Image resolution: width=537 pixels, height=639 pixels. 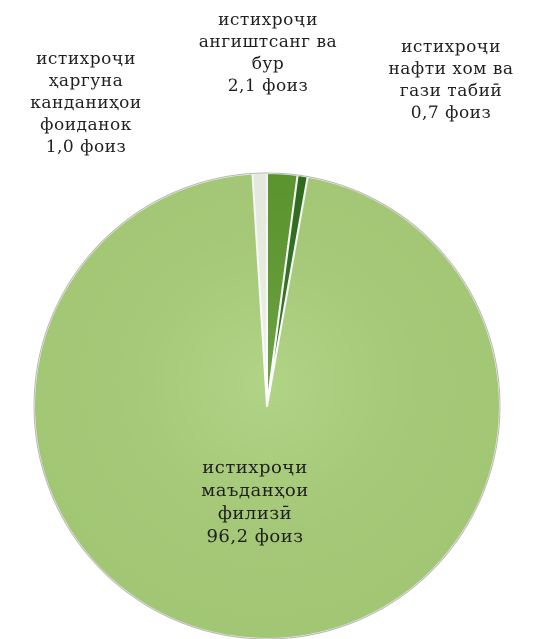 I want to click on slice-label-line: фоиданок, so click(x=86, y=125).